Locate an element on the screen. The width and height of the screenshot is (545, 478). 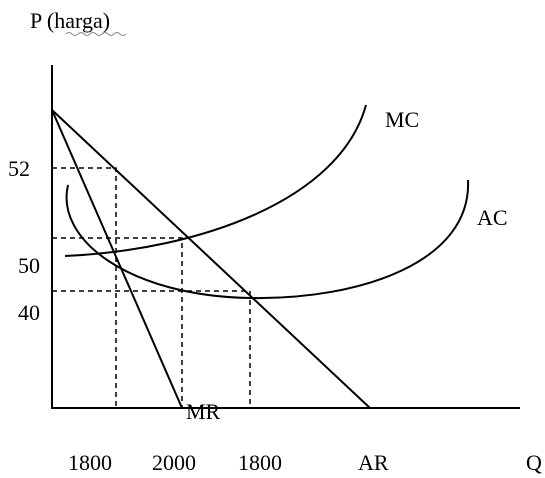
spell-underline is located at coordinates (96, 34).